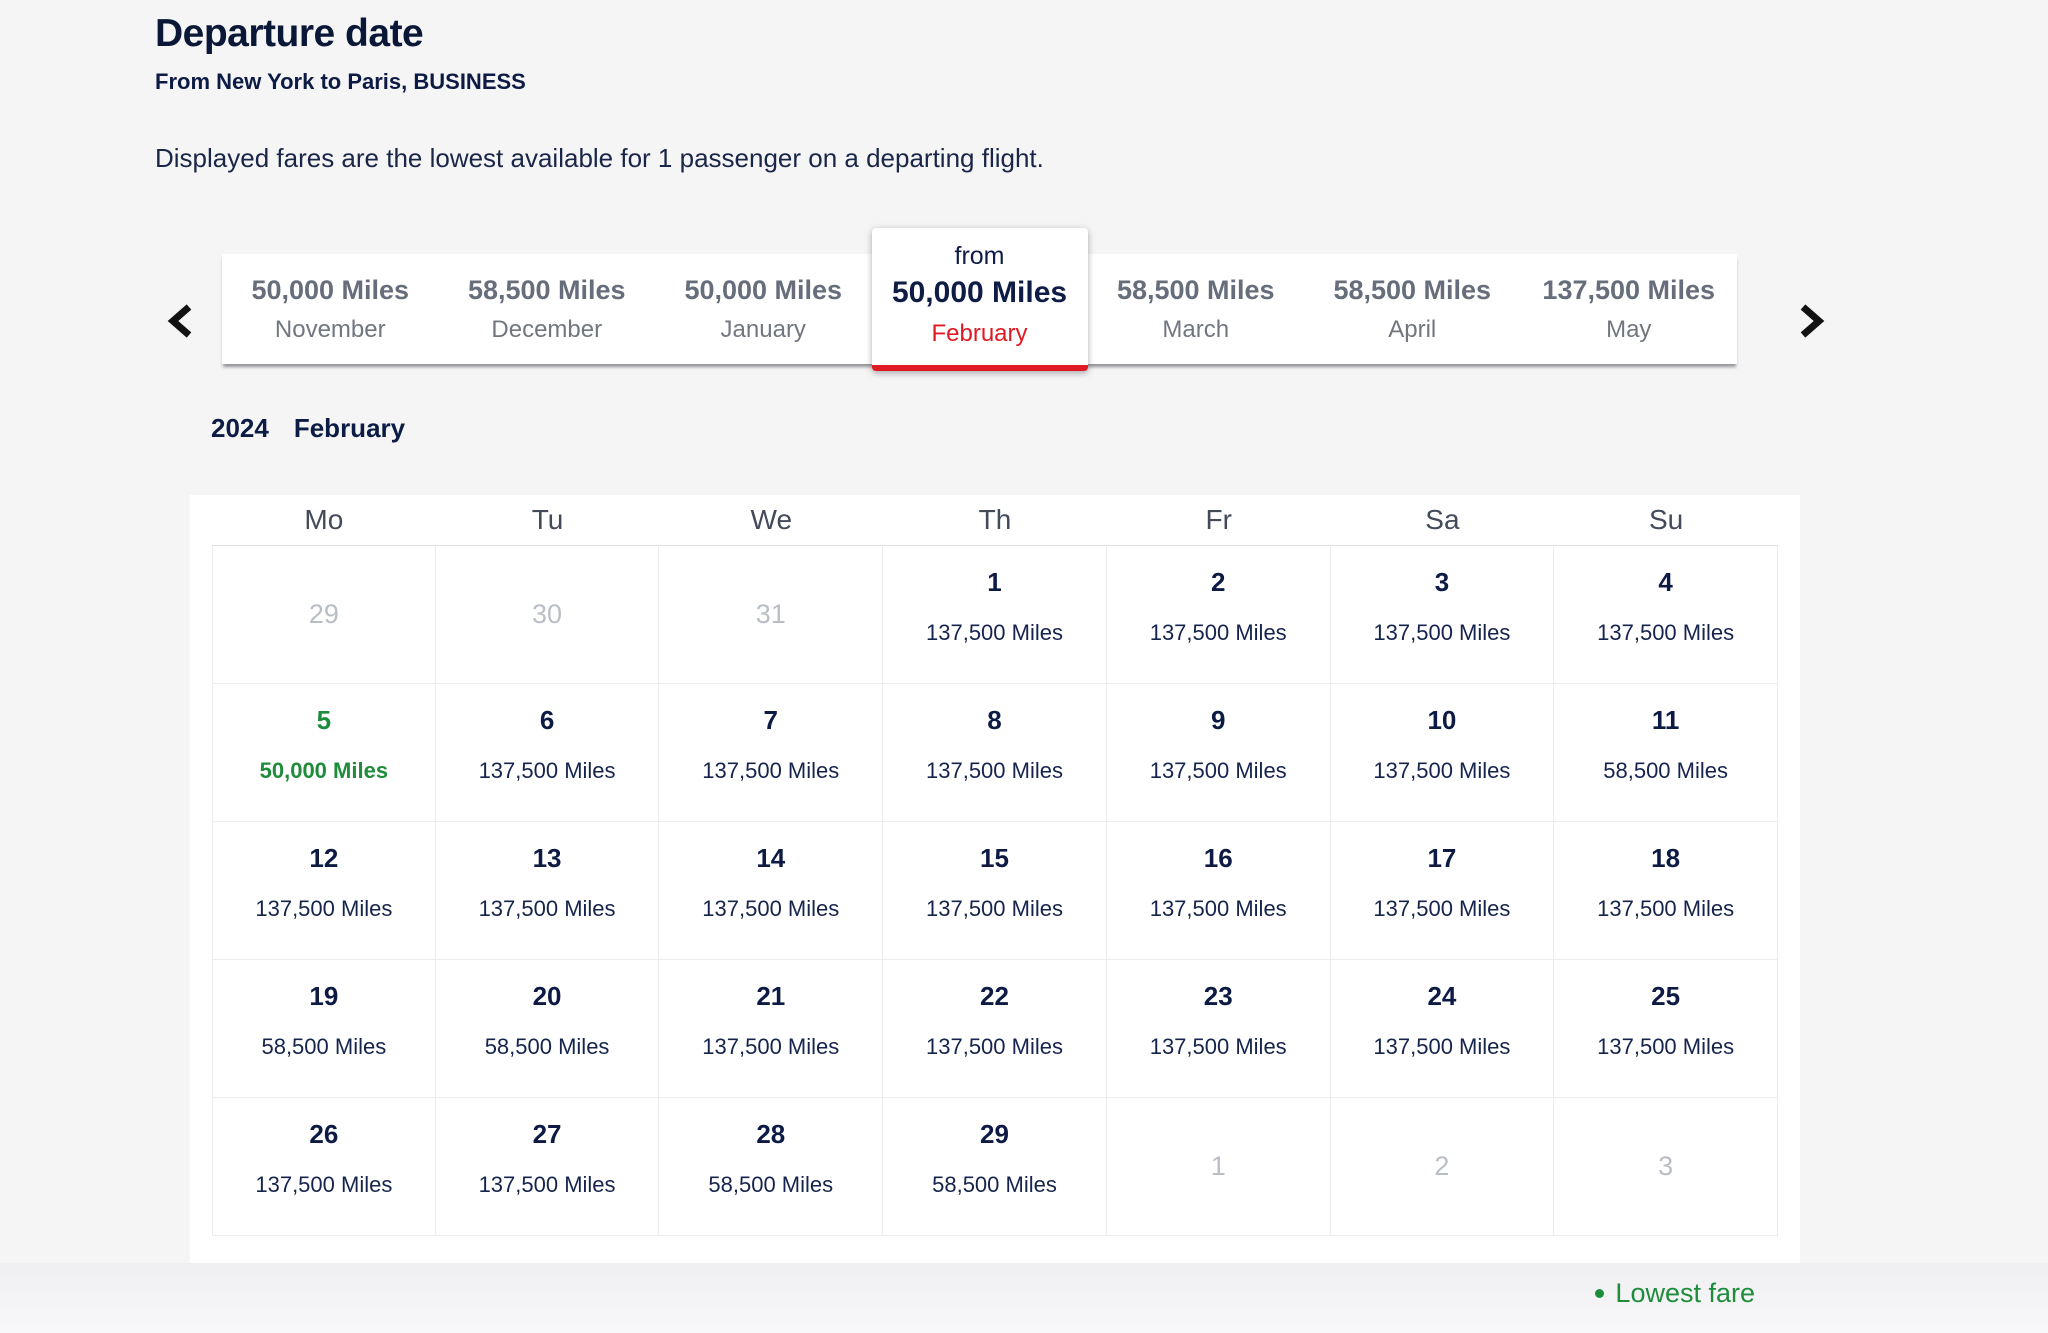 The width and height of the screenshot is (2048, 1333). Describe the element at coordinates (547, 329) in the screenshot. I see `month-name: December` at that location.